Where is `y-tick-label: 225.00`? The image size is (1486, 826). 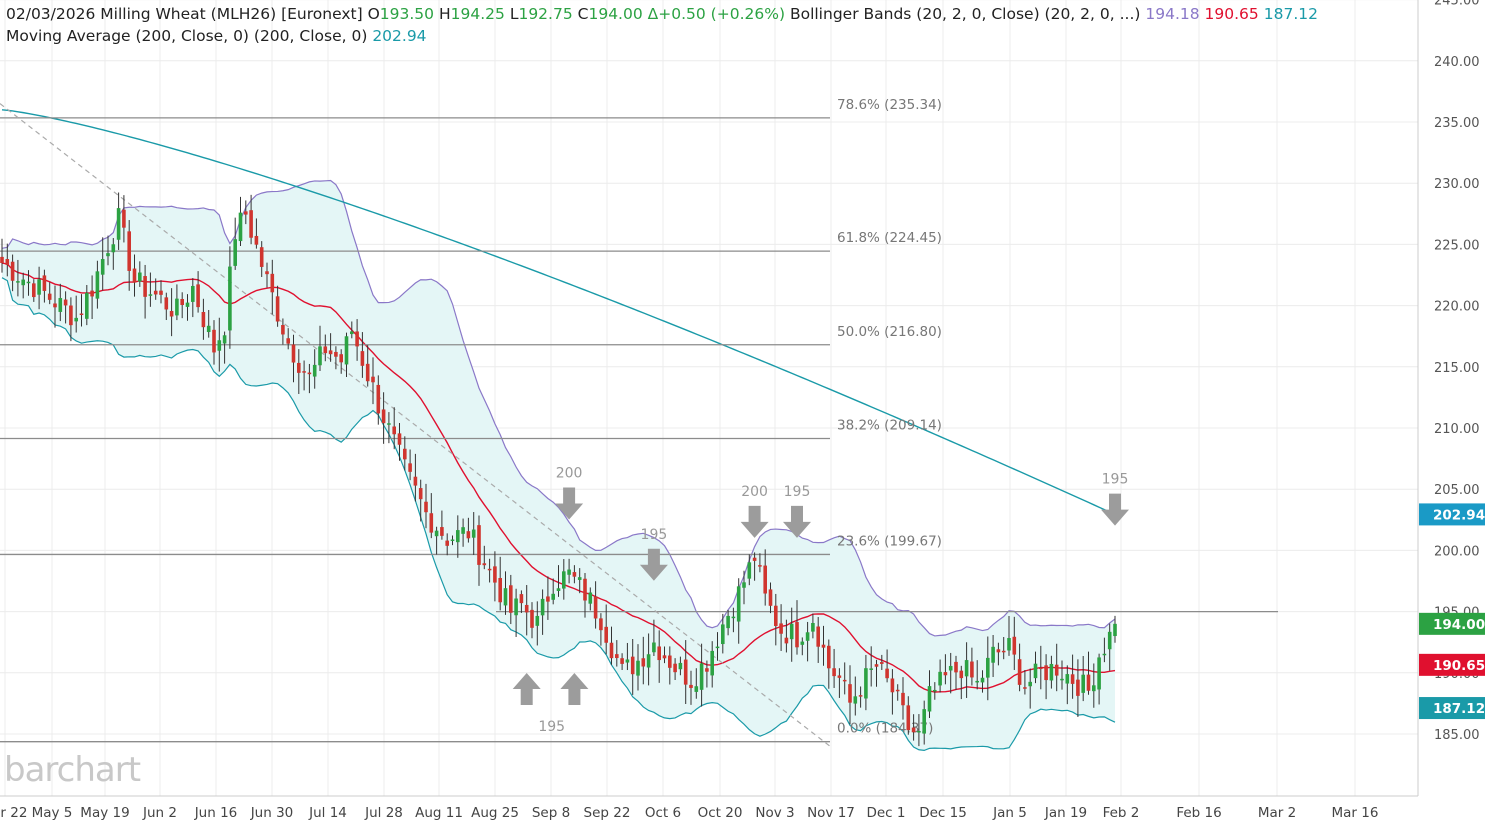
y-tick-label: 225.00 is located at coordinates (1457, 245).